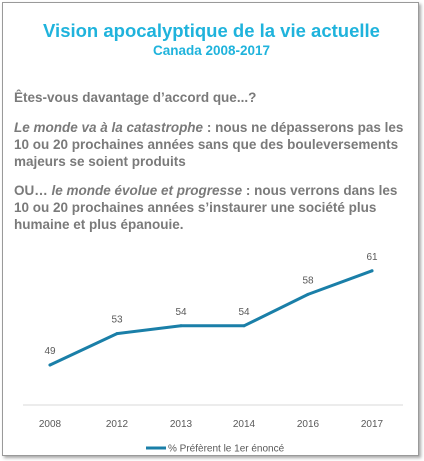 The width and height of the screenshot is (424, 461). I want to click on data-label: 53, so click(117, 320).